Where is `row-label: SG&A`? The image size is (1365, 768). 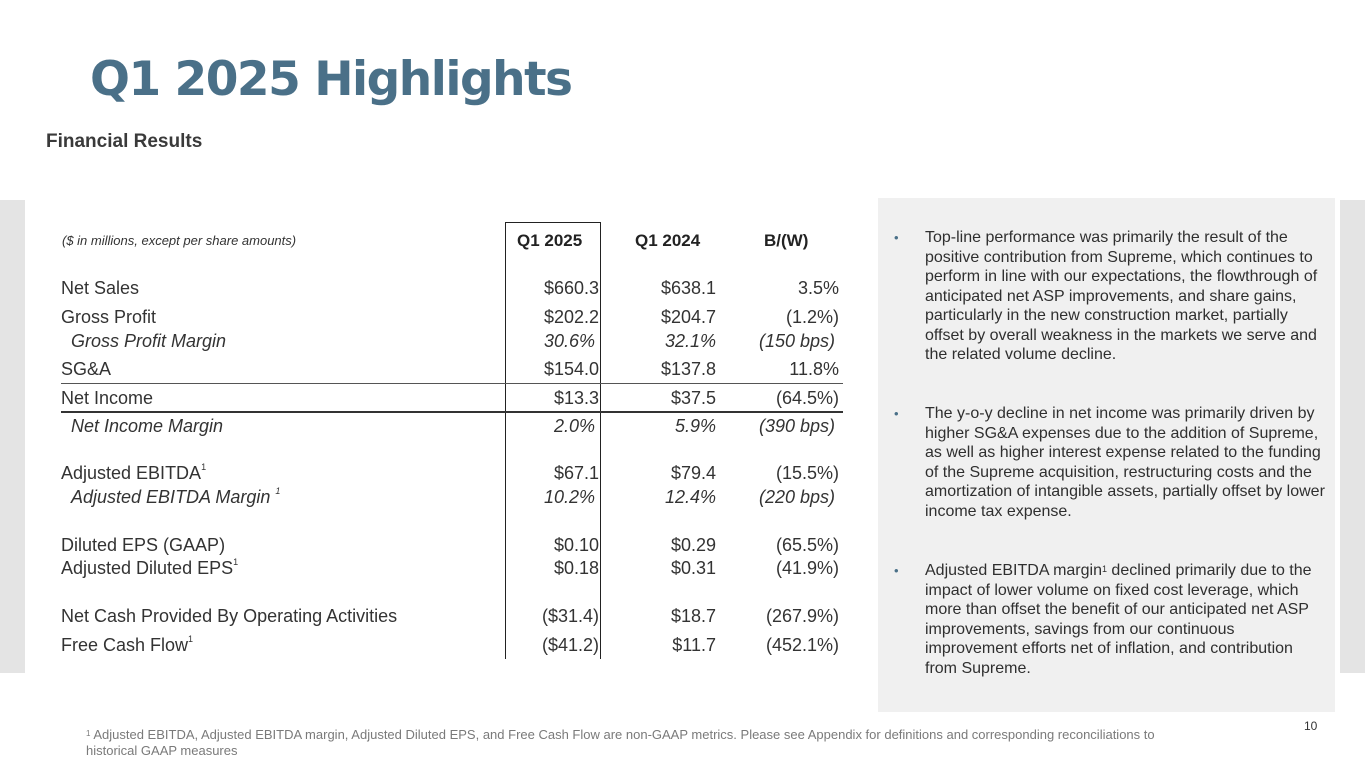 row-label: SG&A is located at coordinates (86, 369).